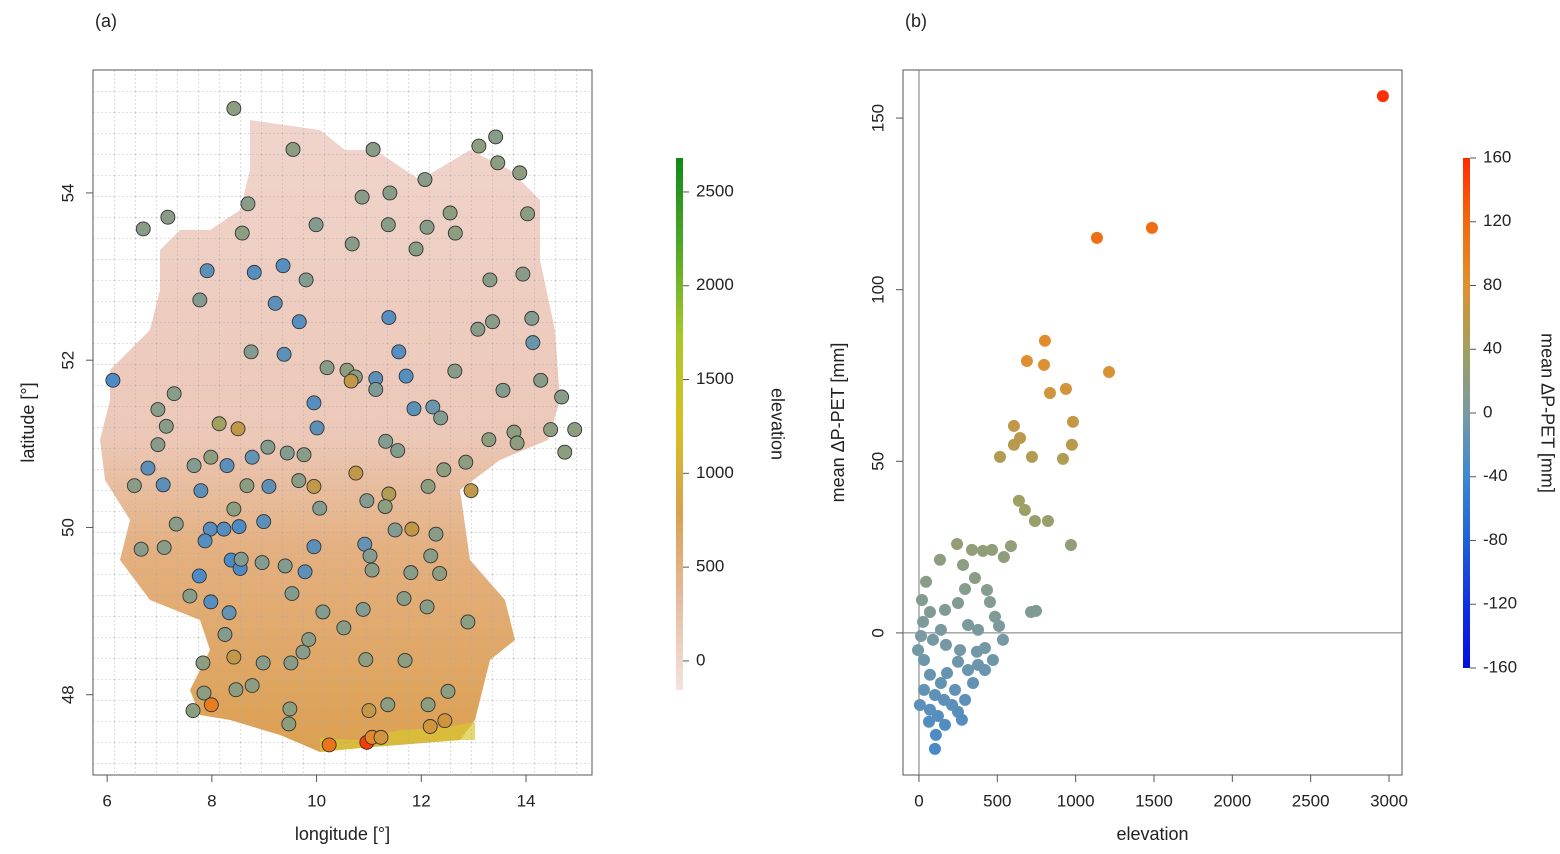 The width and height of the screenshot is (1560, 854). I want to click on x-tick-label: 2500, so click(1311, 800).